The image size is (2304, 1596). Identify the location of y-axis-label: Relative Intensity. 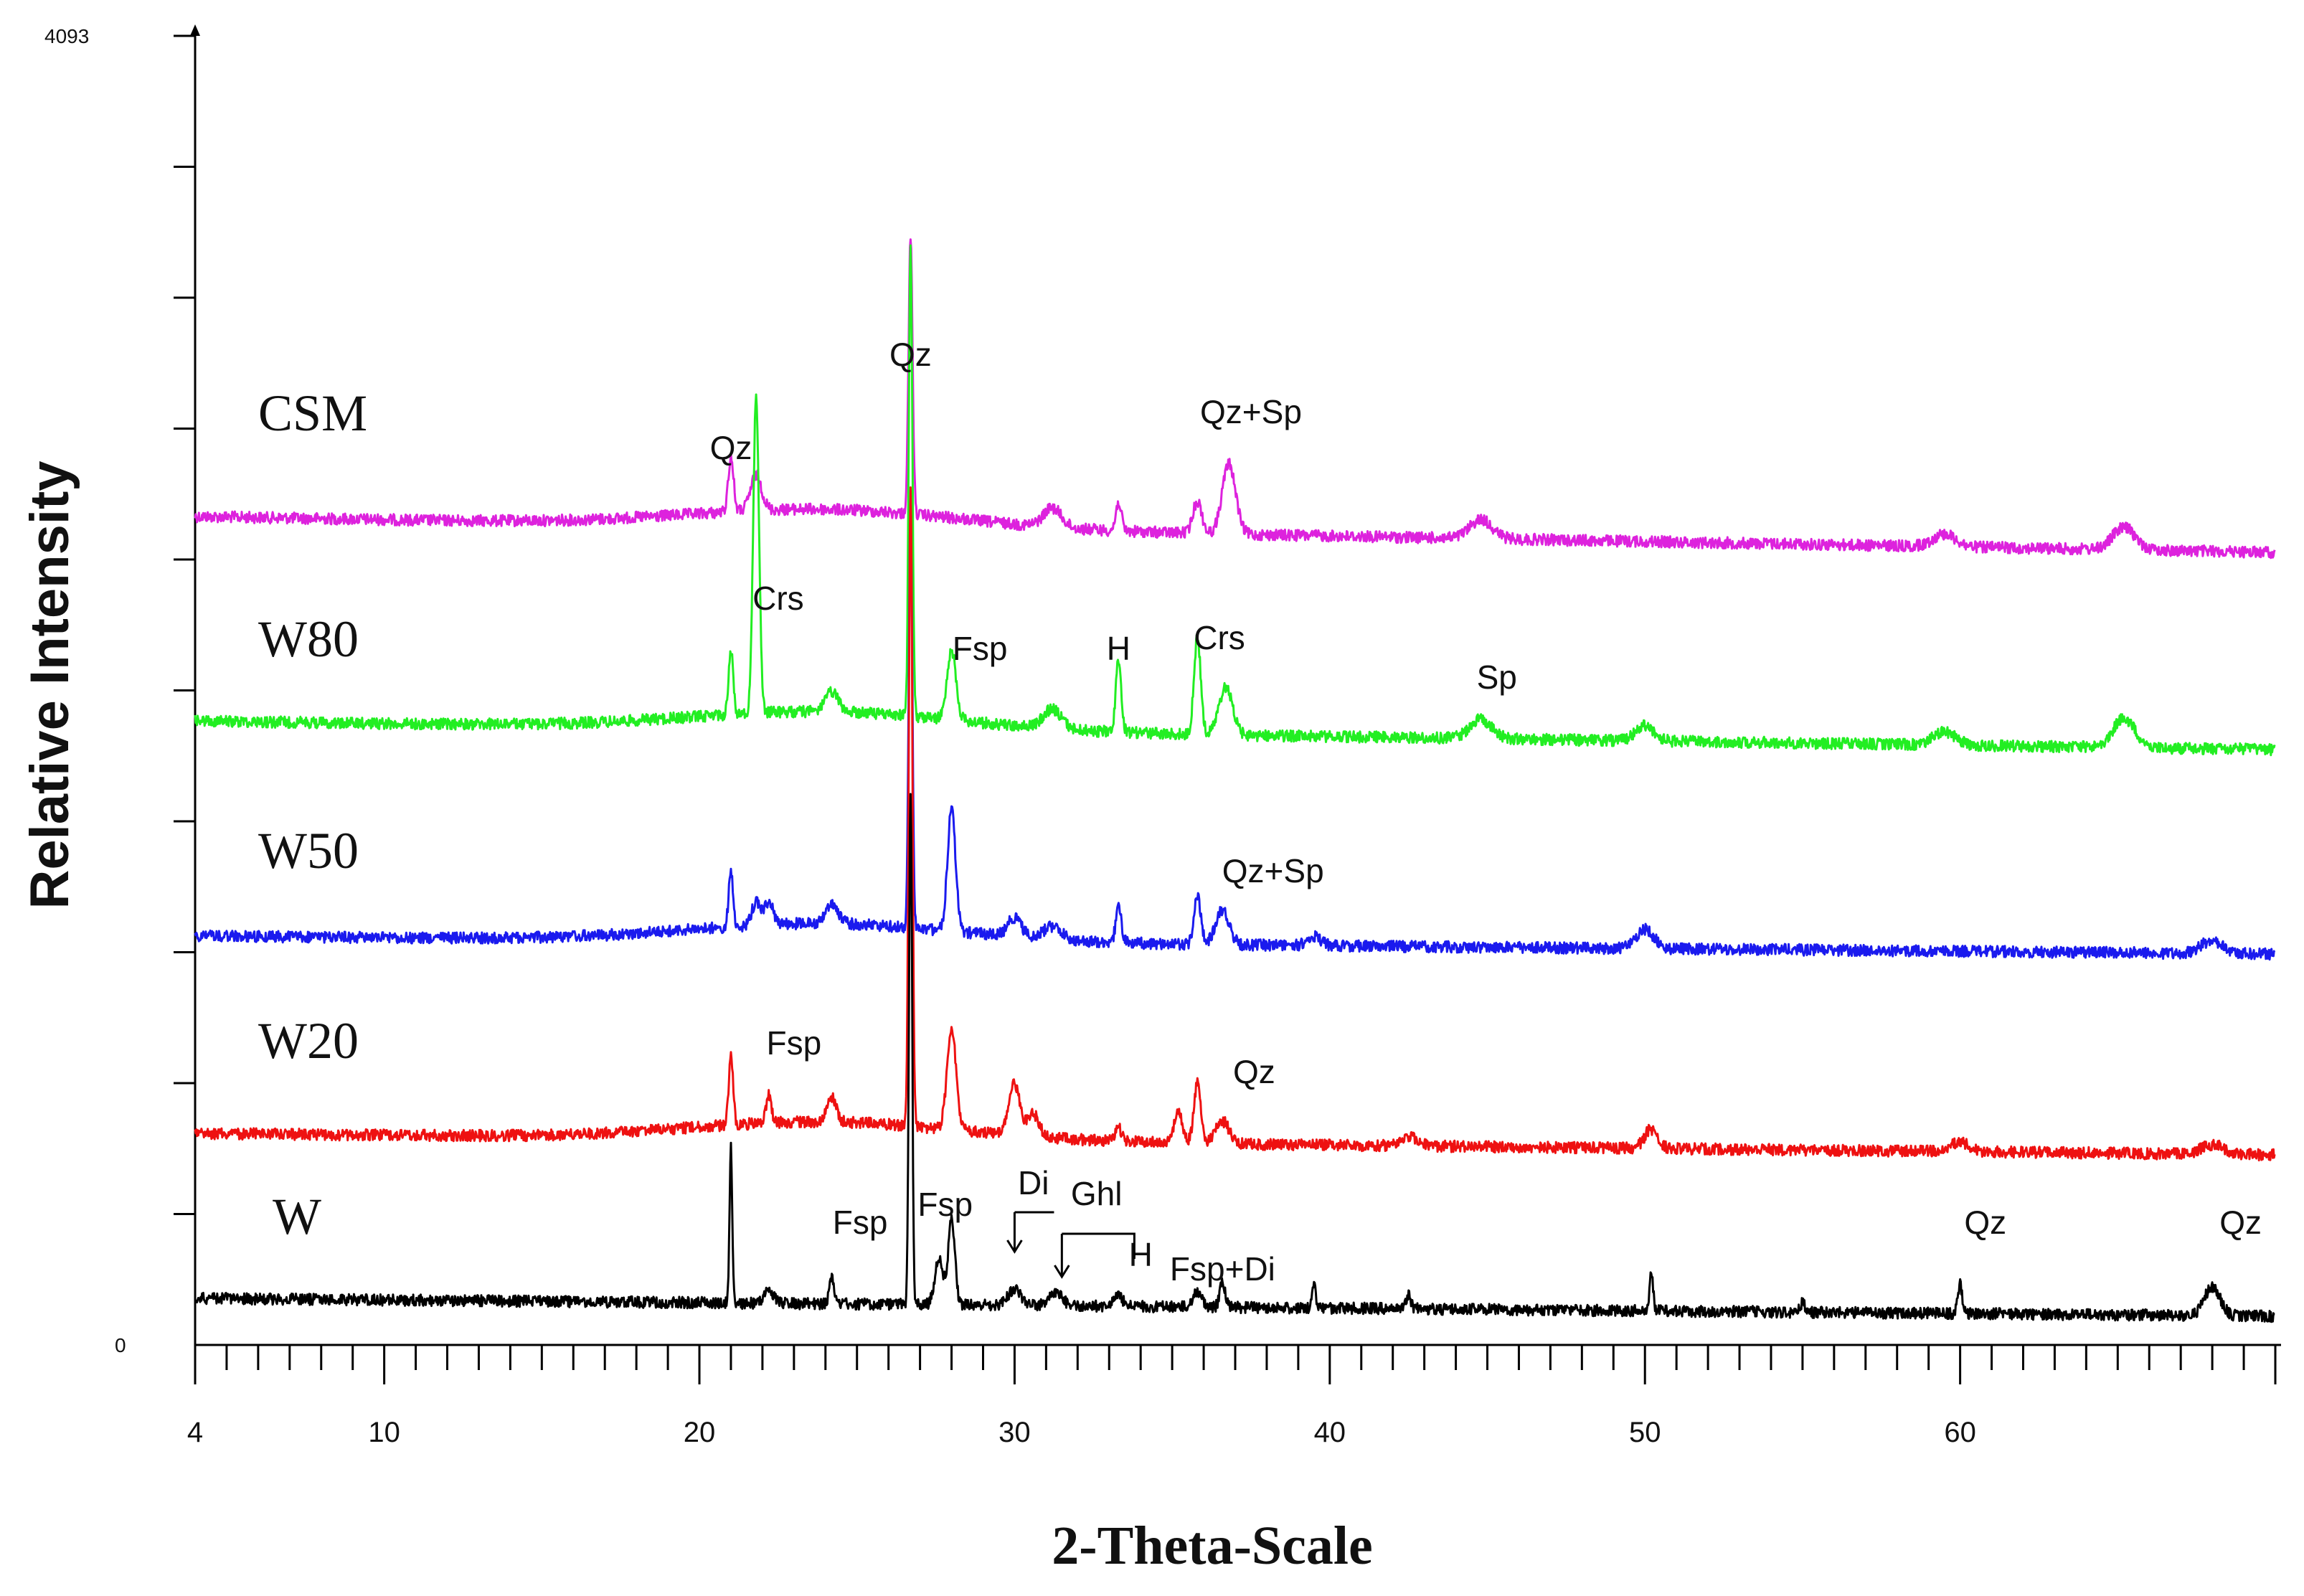
(49, 685).